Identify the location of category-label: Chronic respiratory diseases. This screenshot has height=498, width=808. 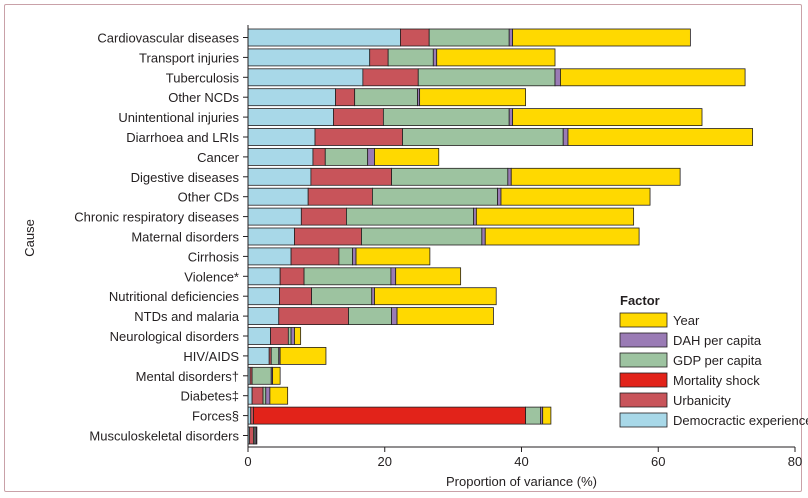
(156, 217).